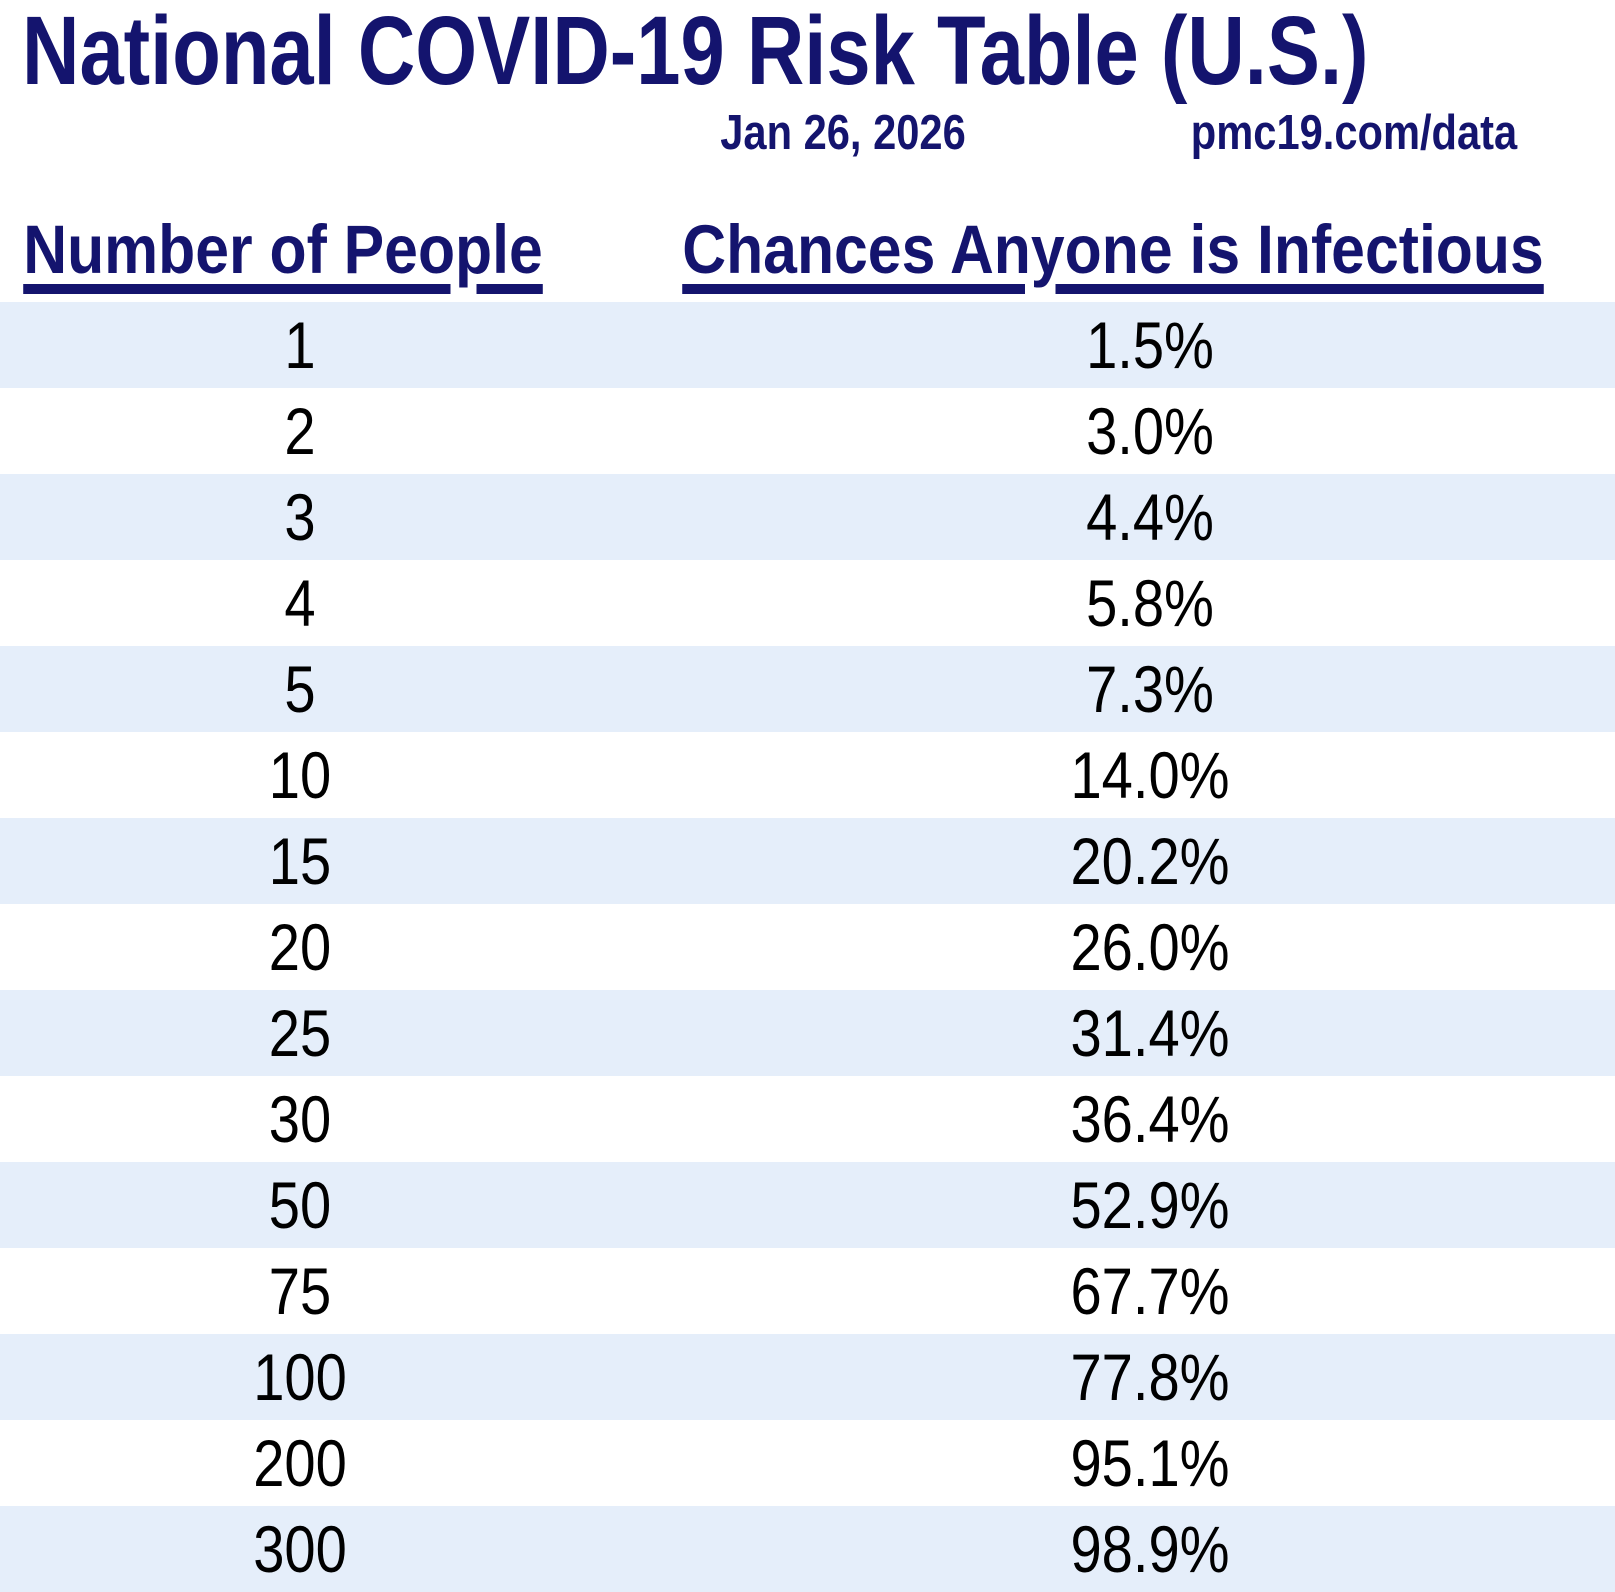 Image resolution: width=1615 pixels, height=1592 pixels. I want to click on infectious-chance-cell: 5.8%, so click(1150, 603).